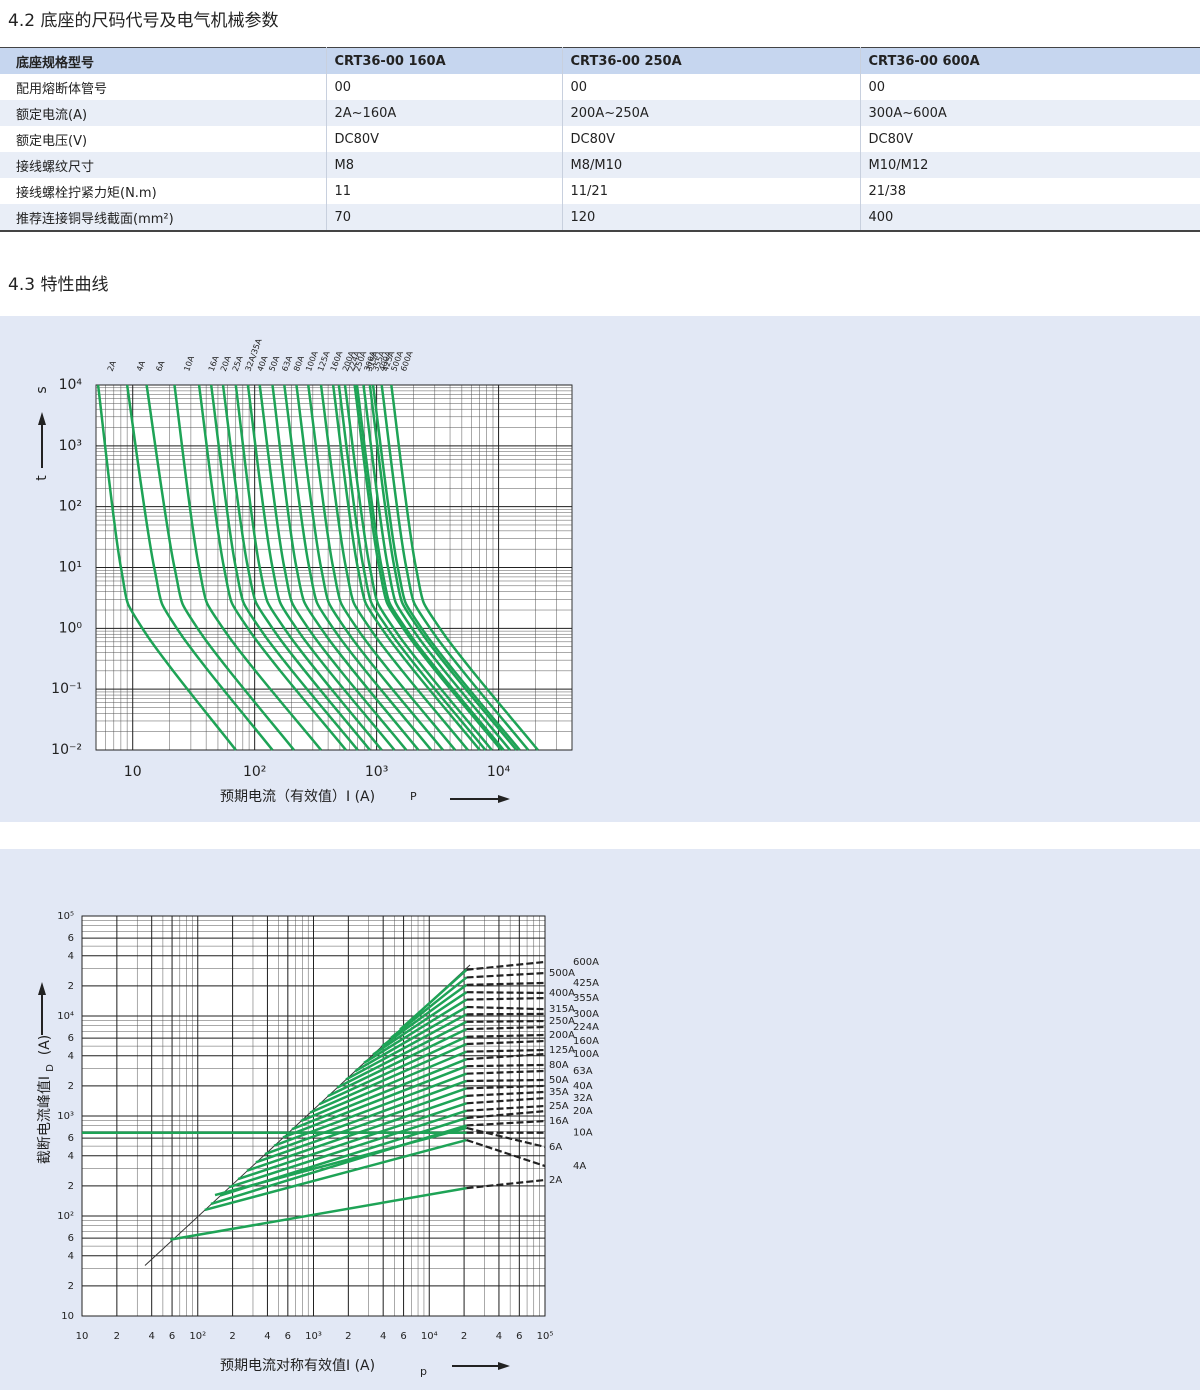 This screenshot has height=1390, width=1200. What do you see at coordinates (586, 962) in the screenshot?
I see `series-label: 600A` at bounding box center [586, 962].